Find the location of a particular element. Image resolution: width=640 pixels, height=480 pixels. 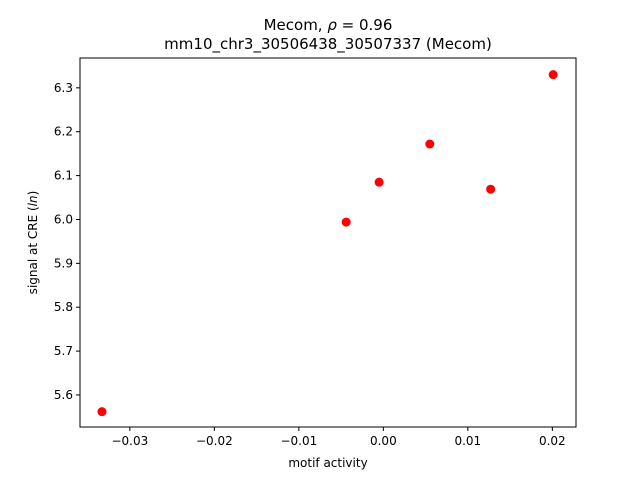

x-tick-label: −0.02 is located at coordinates (214, 441).